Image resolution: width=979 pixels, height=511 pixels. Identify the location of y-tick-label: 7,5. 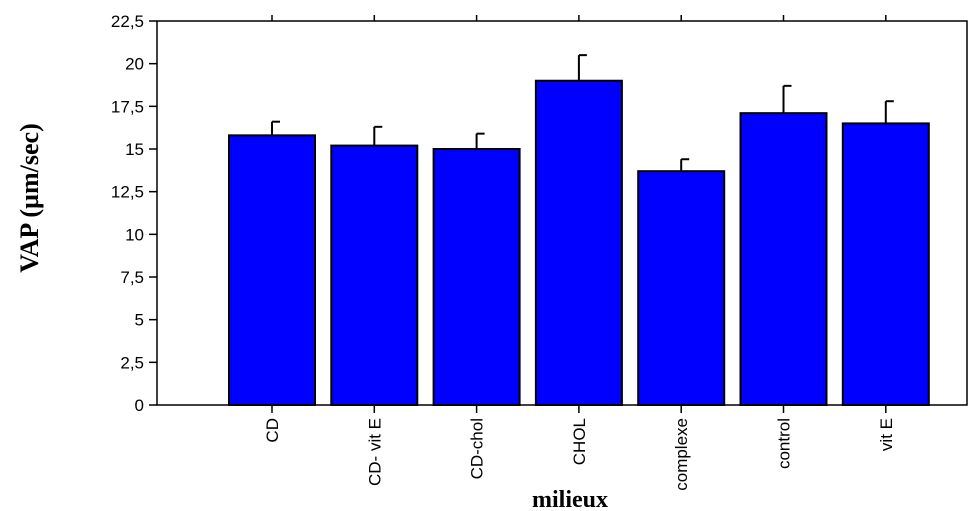
(132, 277).